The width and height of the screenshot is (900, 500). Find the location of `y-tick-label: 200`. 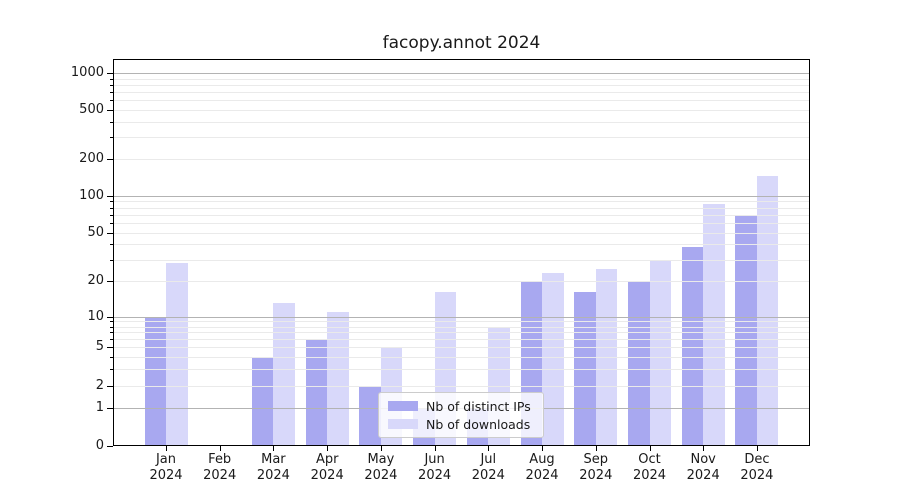

y-tick-label: 200 is located at coordinates (91, 158).